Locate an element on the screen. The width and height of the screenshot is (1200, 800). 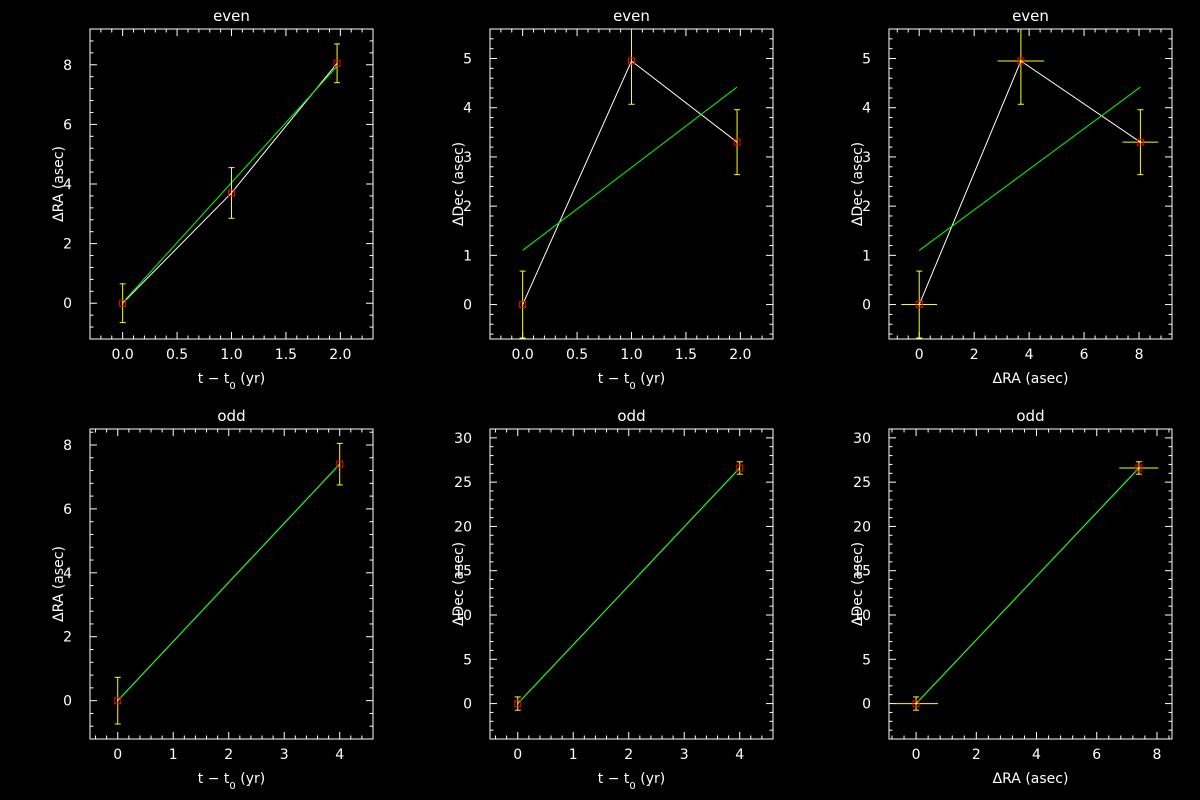
x-tick-label: 2.0 is located at coordinates (740, 355).